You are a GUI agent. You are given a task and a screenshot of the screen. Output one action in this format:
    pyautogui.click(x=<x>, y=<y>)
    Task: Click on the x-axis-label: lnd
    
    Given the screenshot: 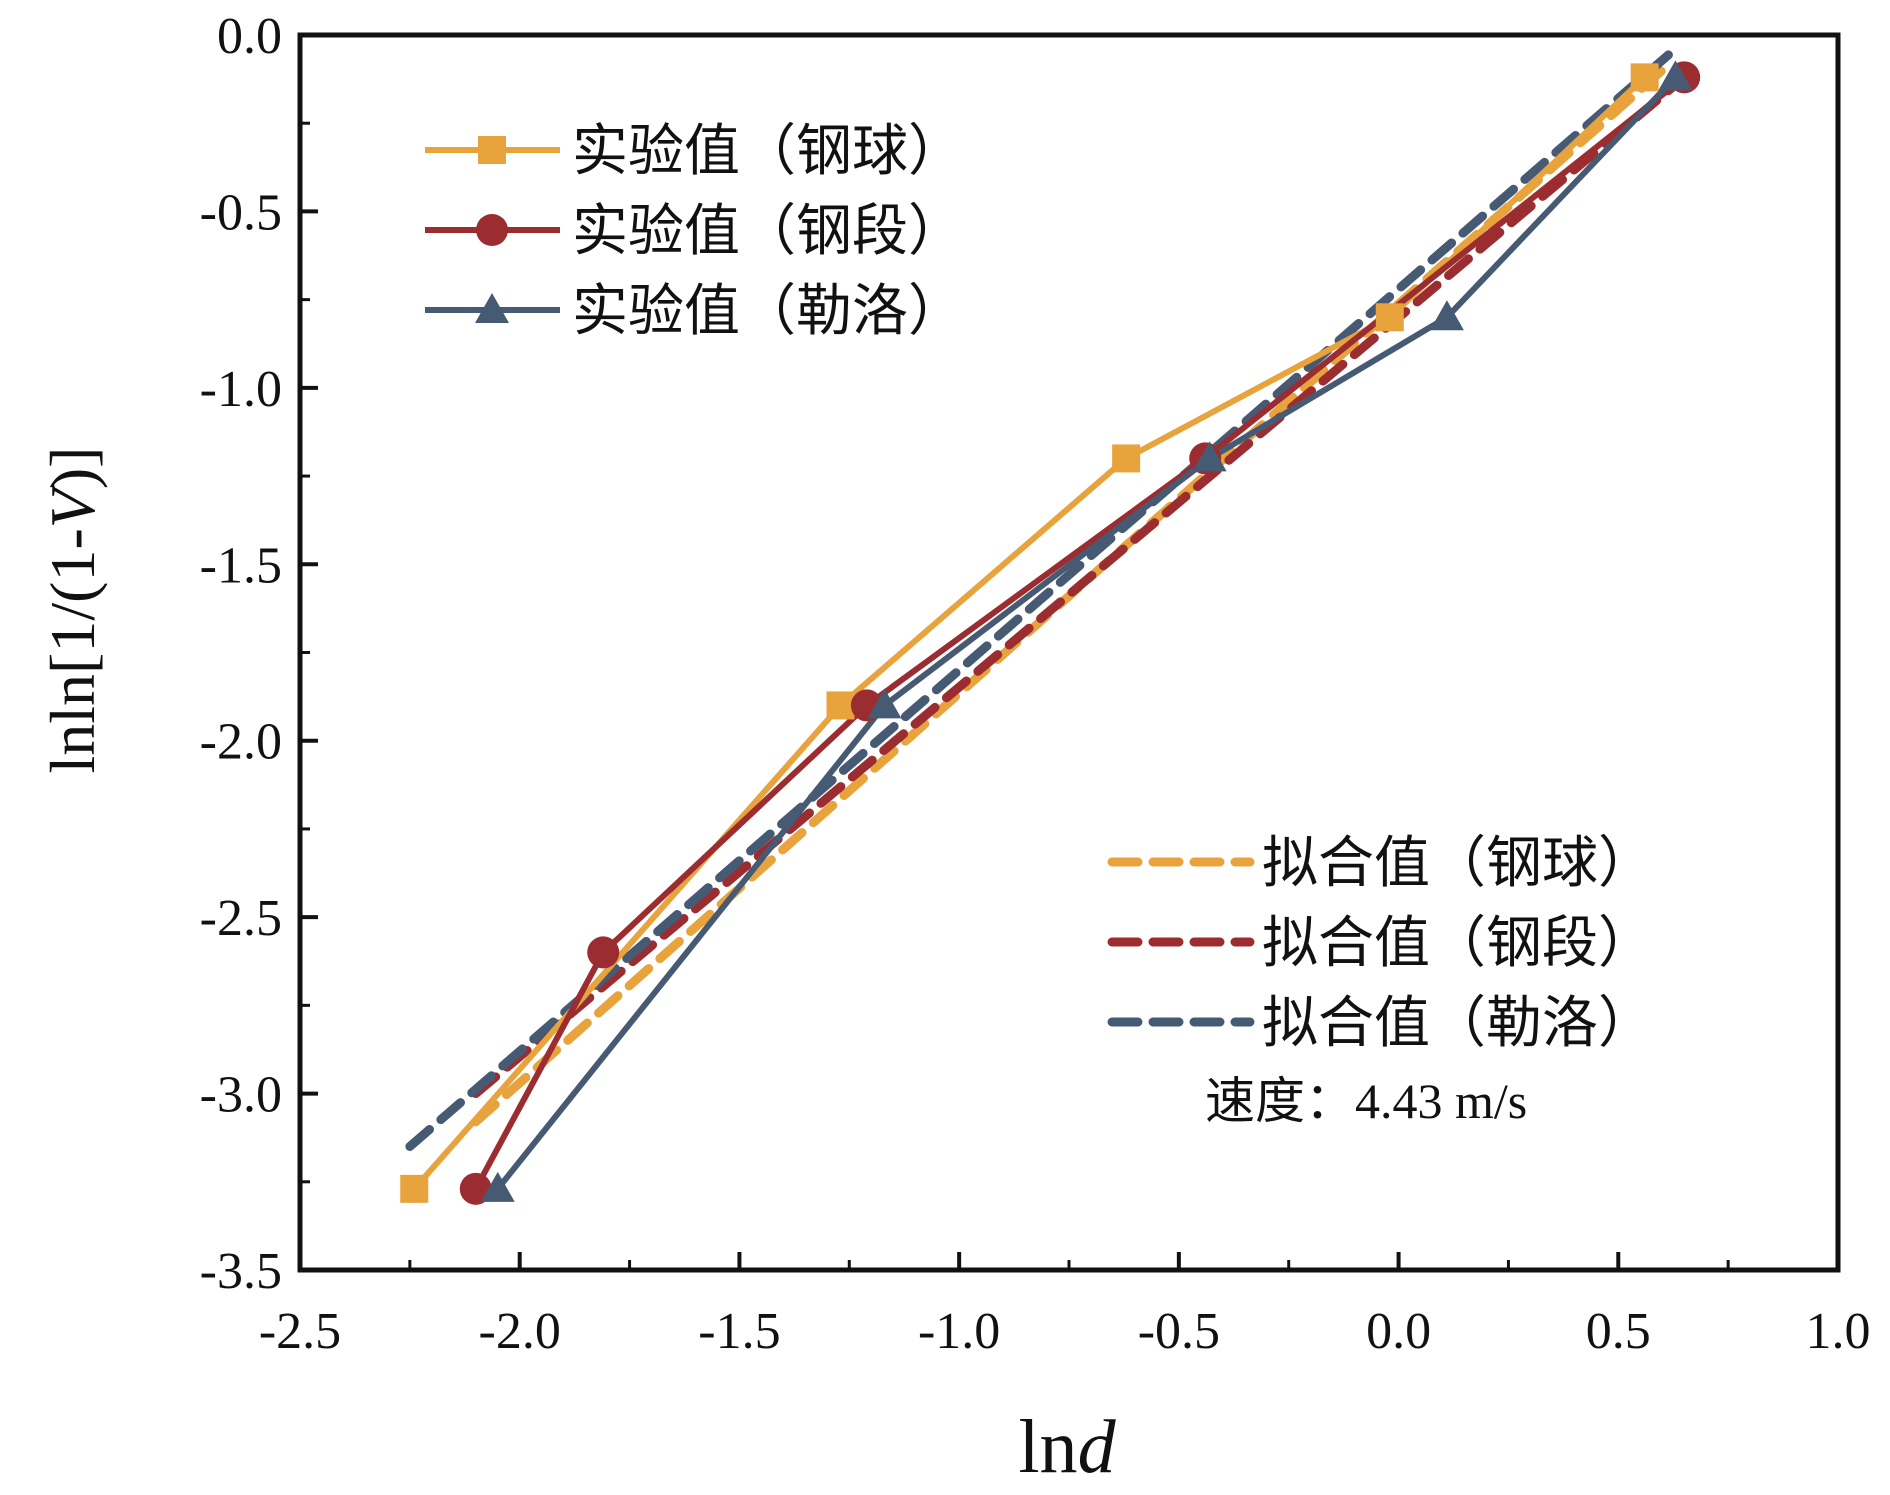 What is the action you would take?
    pyautogui.click(x=1067, y=1447)
    